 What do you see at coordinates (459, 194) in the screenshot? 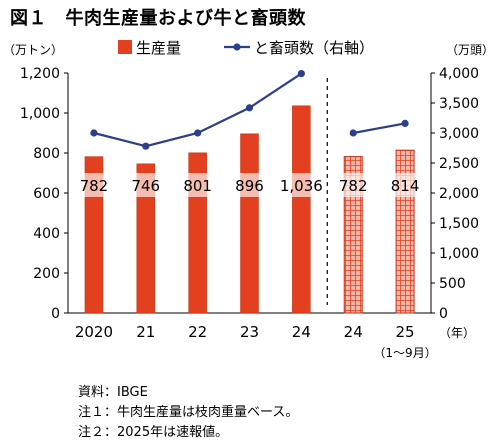
I see `right-tick-label: 2,000` at bounding box center [459, 194].